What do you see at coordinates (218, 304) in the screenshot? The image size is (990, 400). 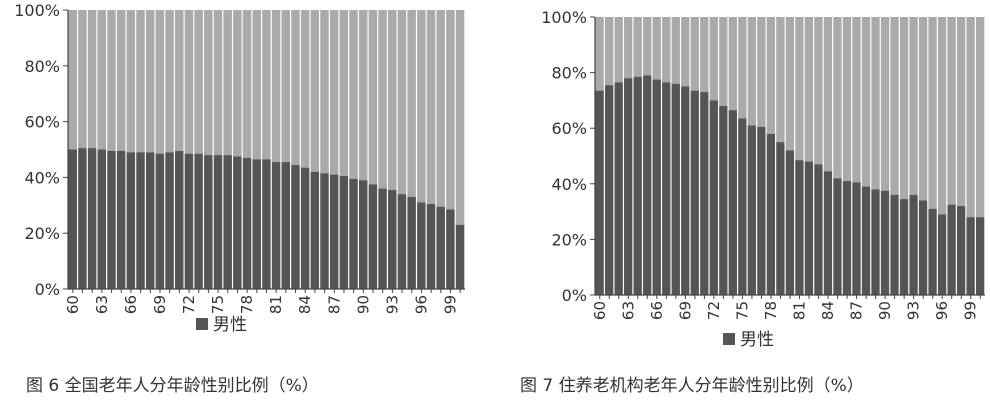 I see `x-tick-label: 75` at bounding box center [218, 304].